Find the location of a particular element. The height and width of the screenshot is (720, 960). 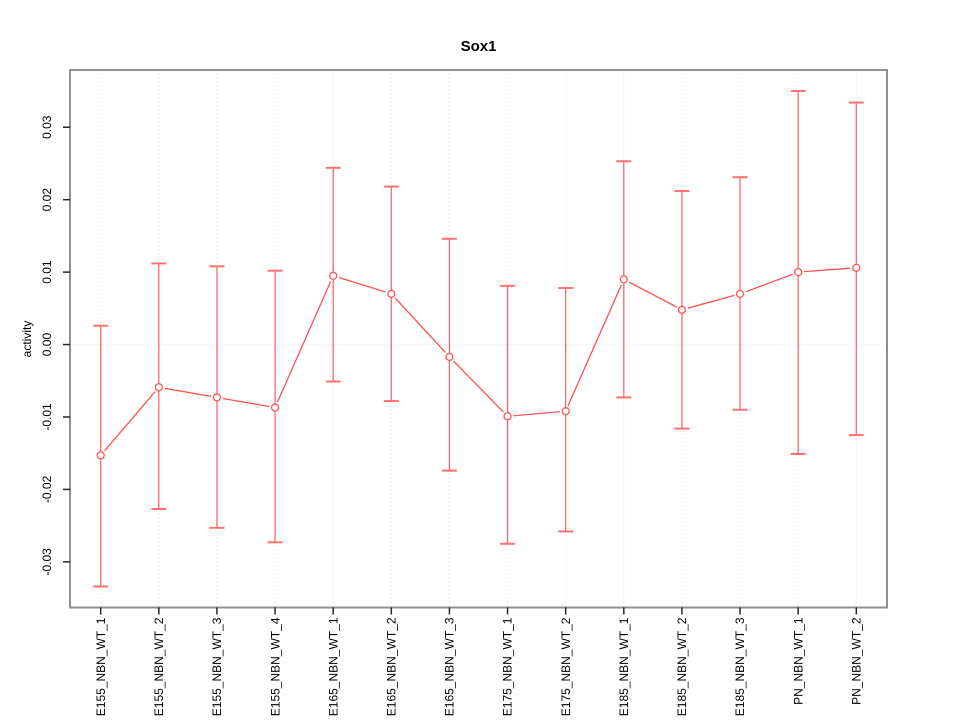

y-tick-label: -0.01 is located at coordinates (47, 417).